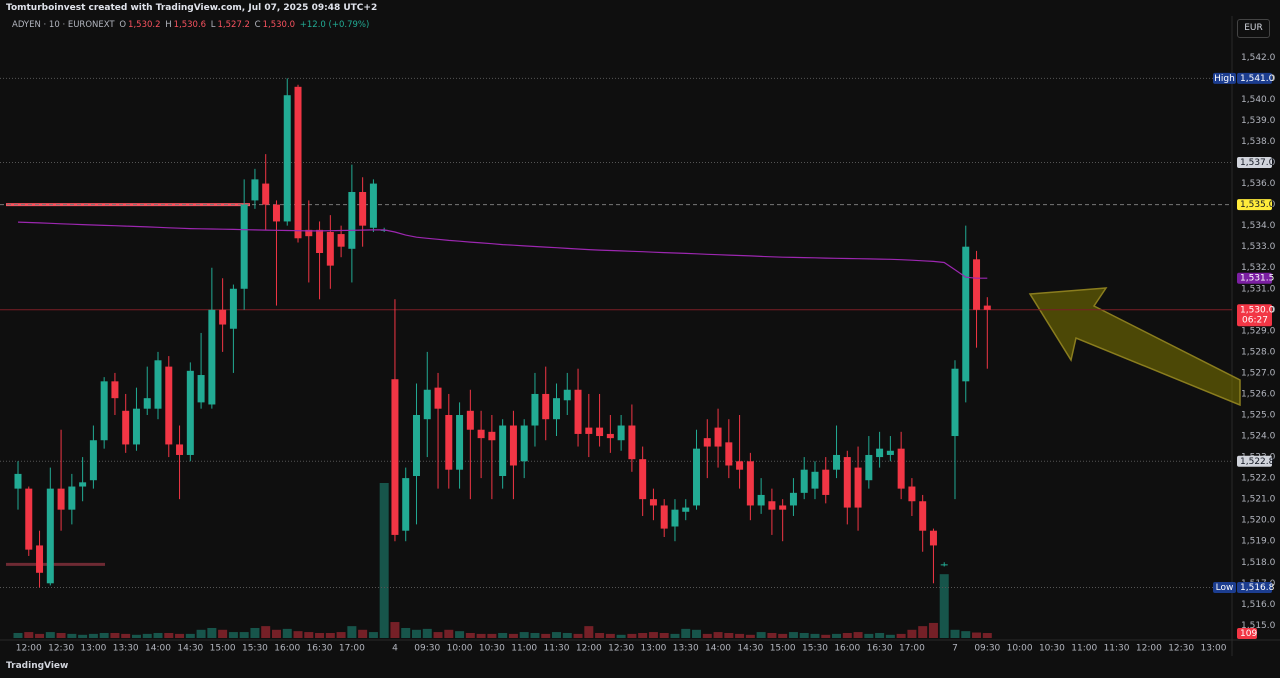 This screenshot has height=678, width=1280. Describe the element at coordinates (334, 25) in the screenshot. I see `change: +12.0 (+0.79%)` at that location.